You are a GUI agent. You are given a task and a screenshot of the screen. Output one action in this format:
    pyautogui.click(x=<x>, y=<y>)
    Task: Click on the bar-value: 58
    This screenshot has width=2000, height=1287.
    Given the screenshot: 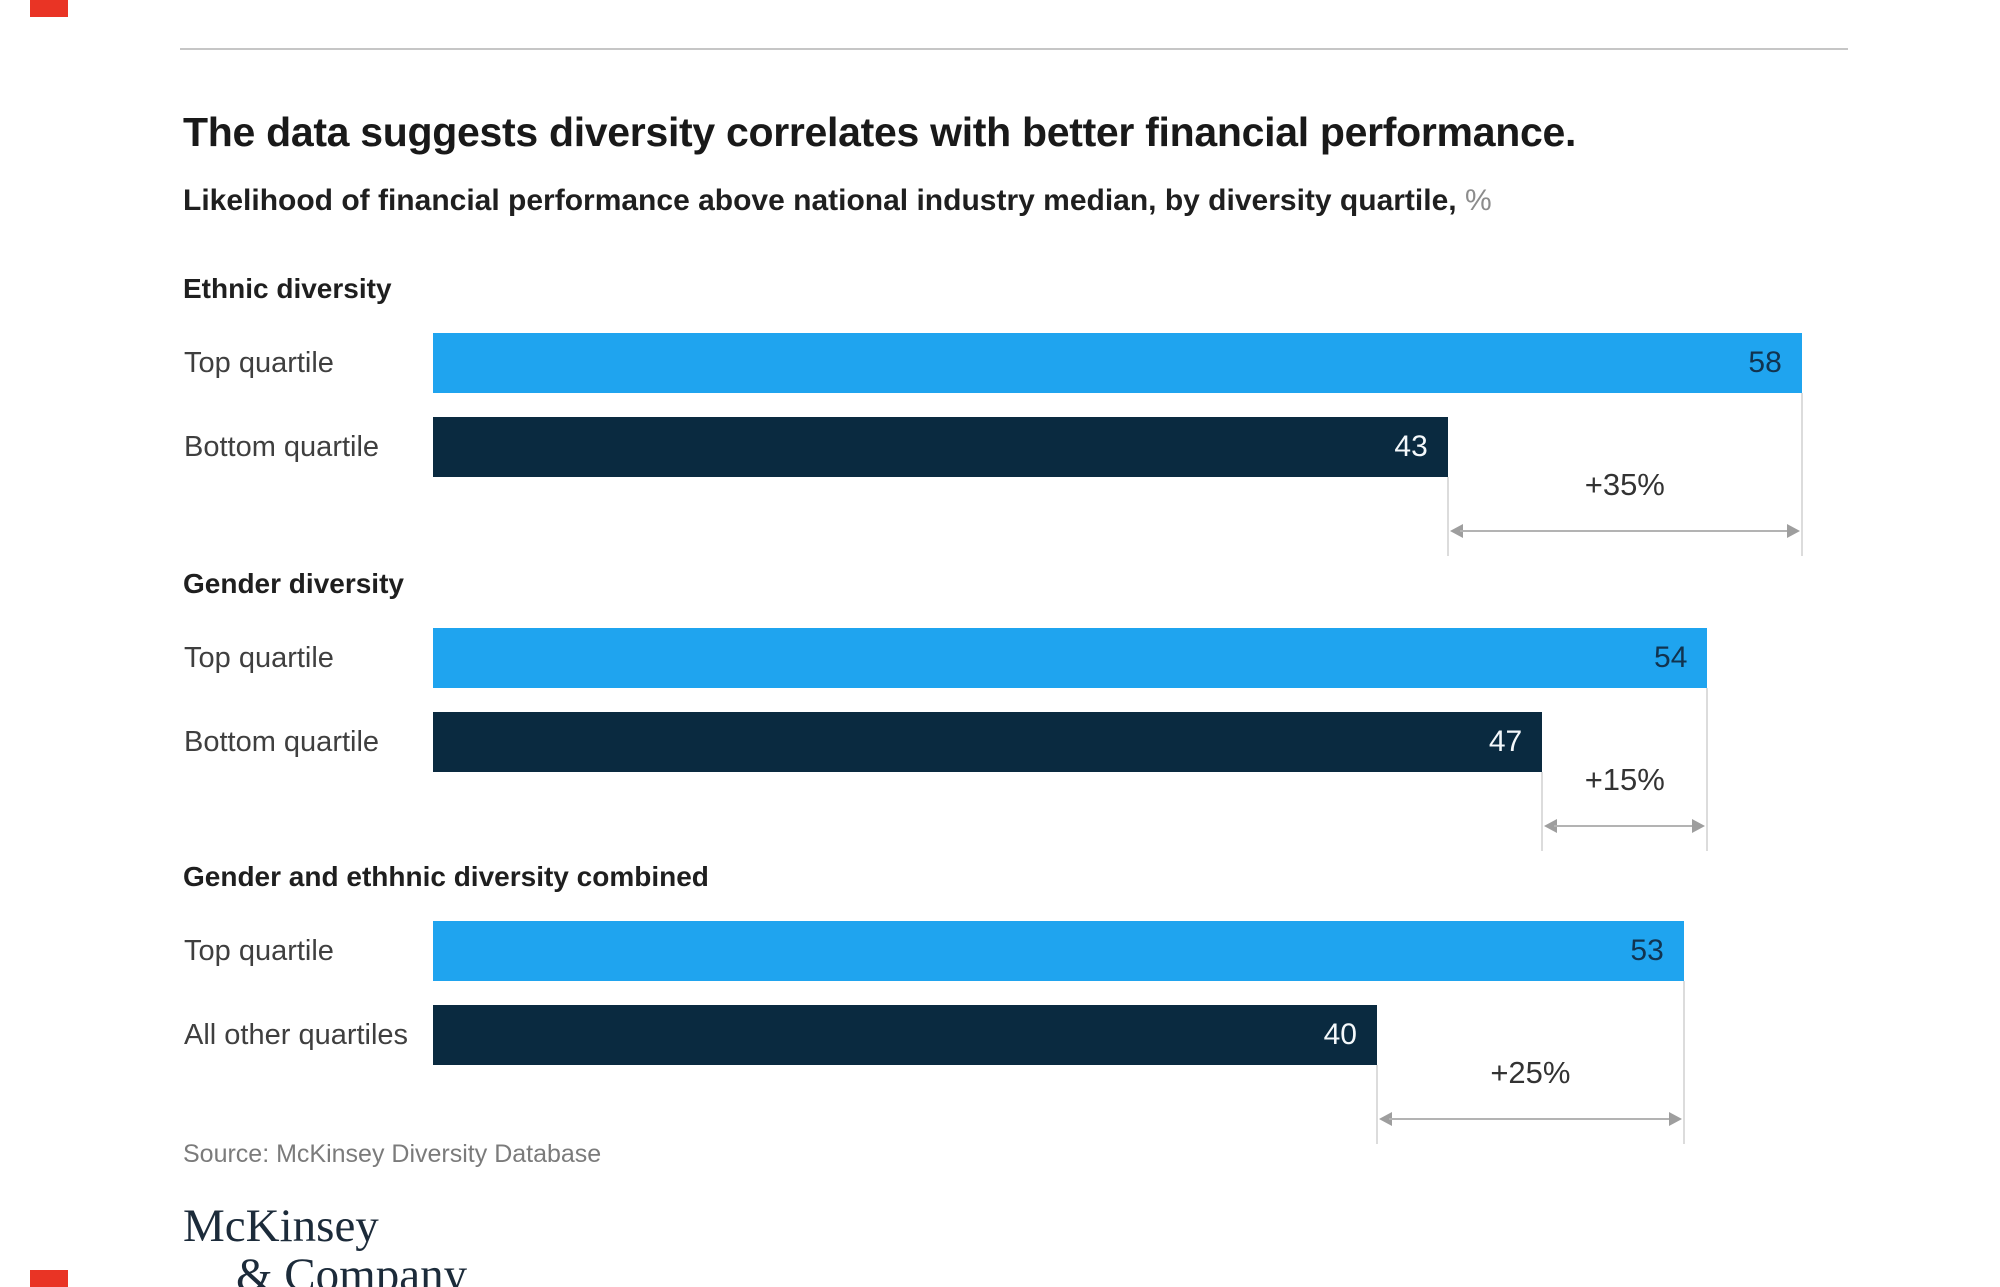 What is the action you would take?
    pyautogui.click(x=1765, y=362)
    